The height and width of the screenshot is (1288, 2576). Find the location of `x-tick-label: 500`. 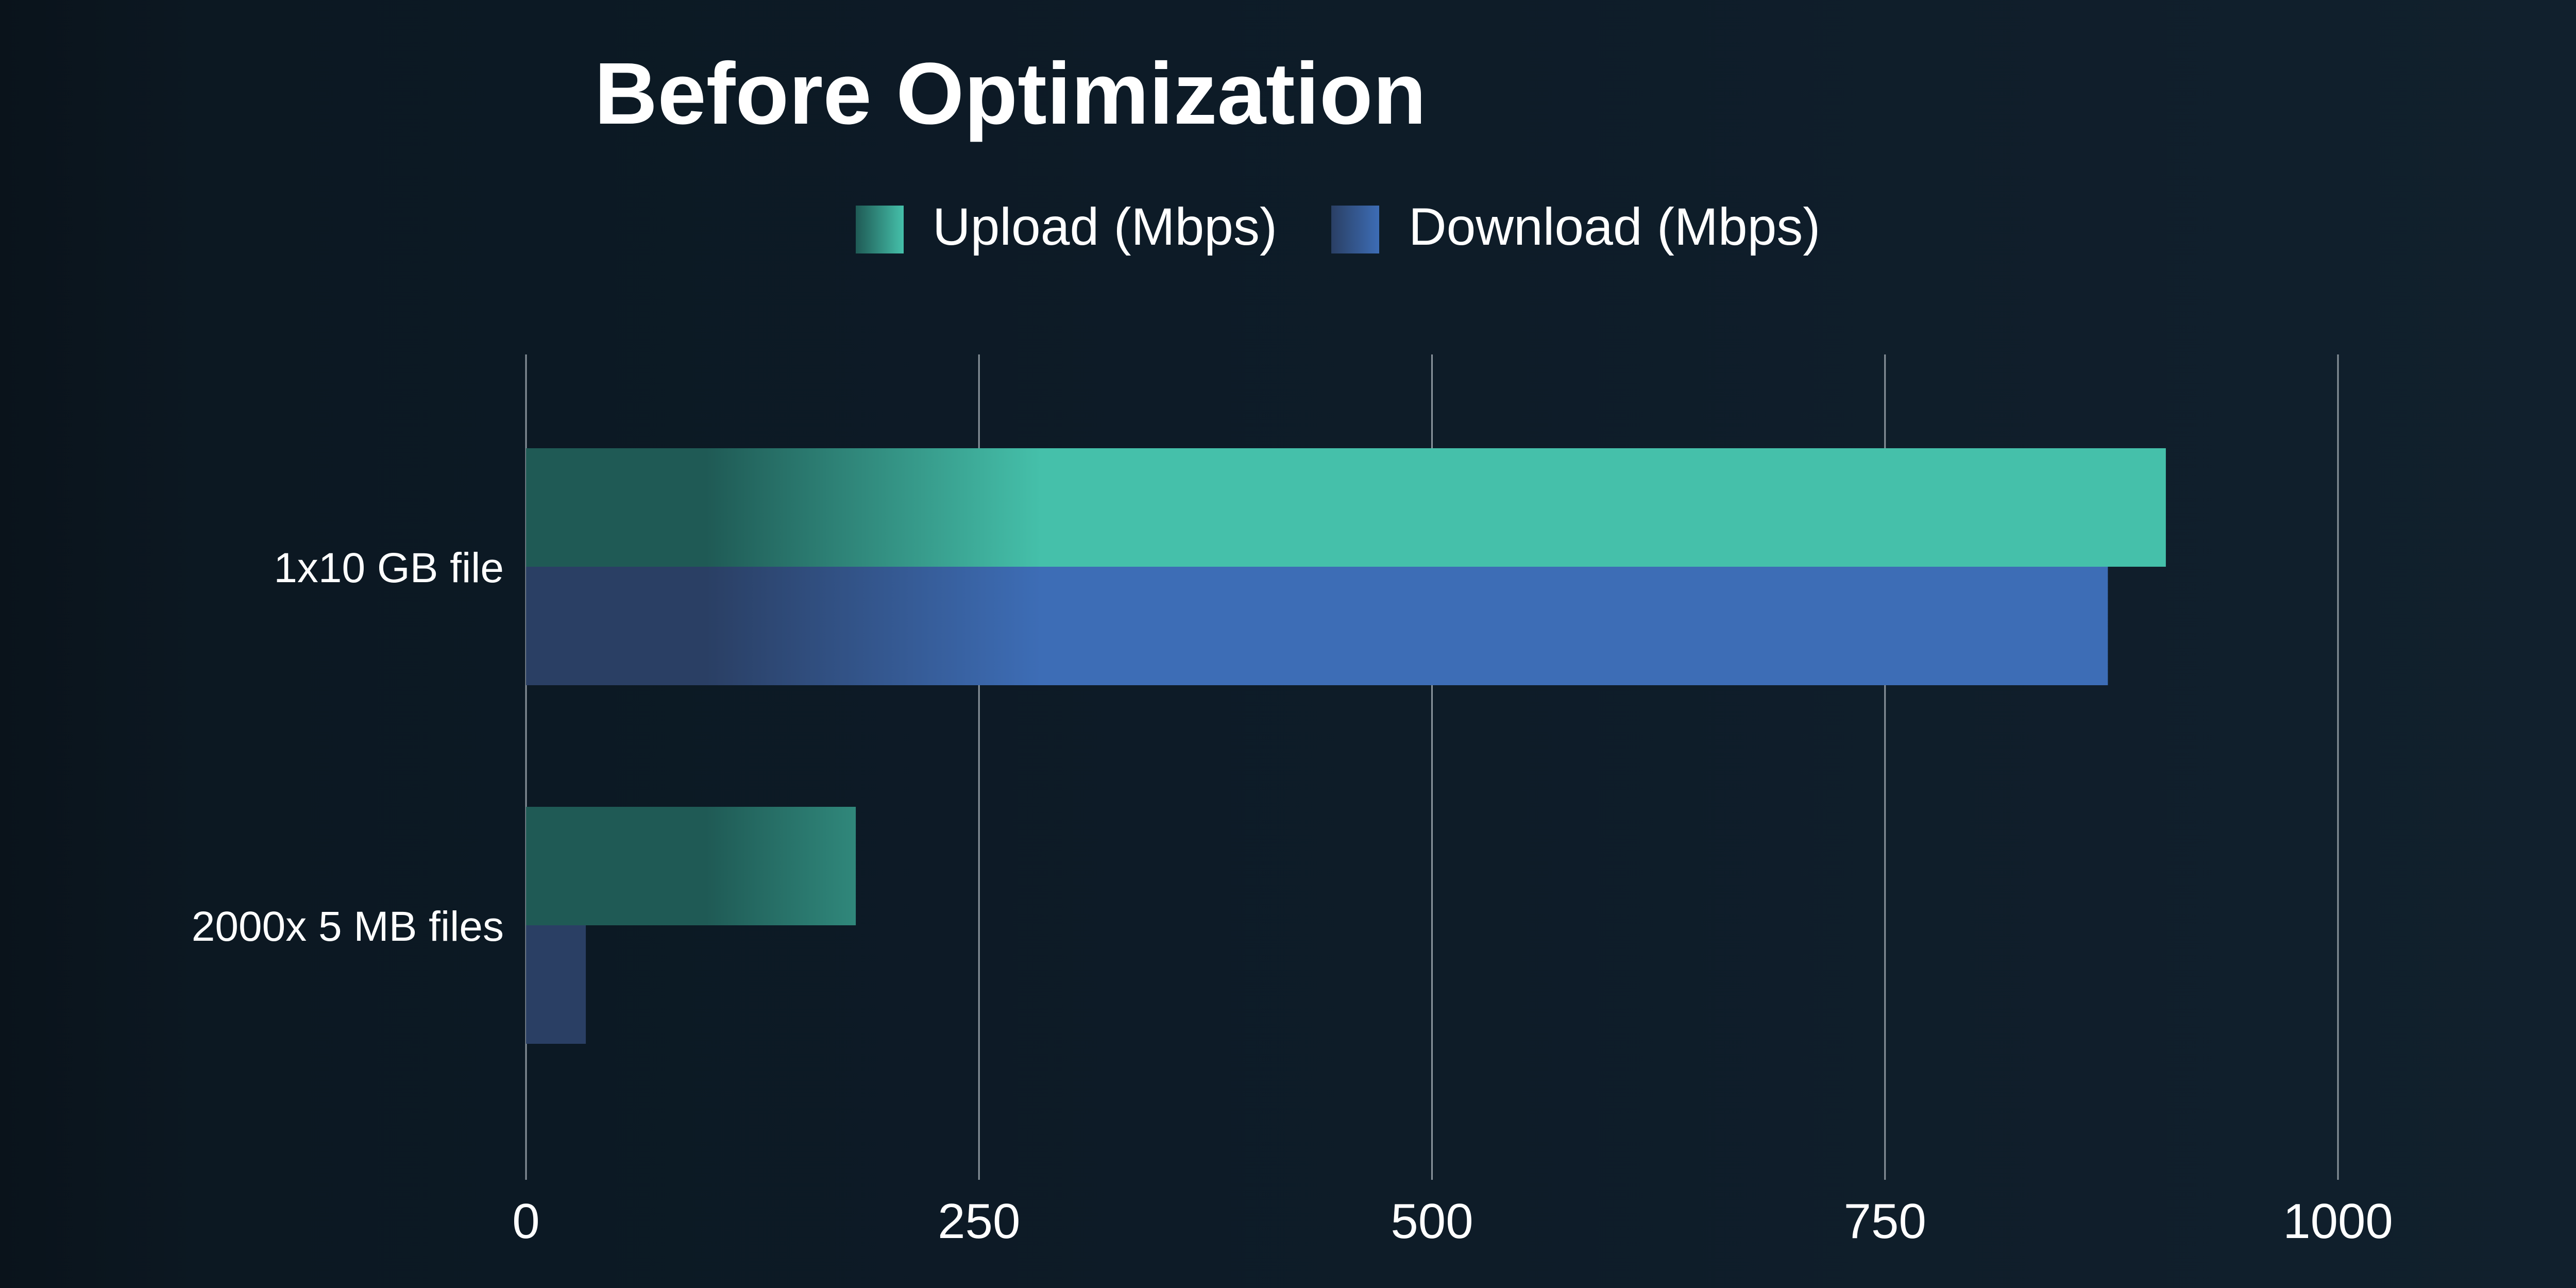

x-tick-label: 500 is located at coordinates (1432, 1221).